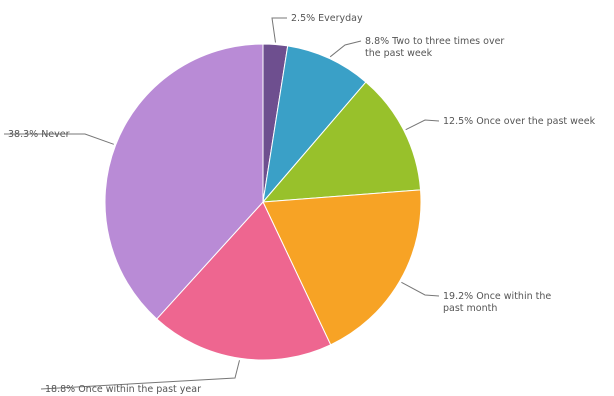  What do you see at coordinates (39, 134) in the screenshot?
I see `slice-label: 38.3% Never` at bounding box center [39, 134].